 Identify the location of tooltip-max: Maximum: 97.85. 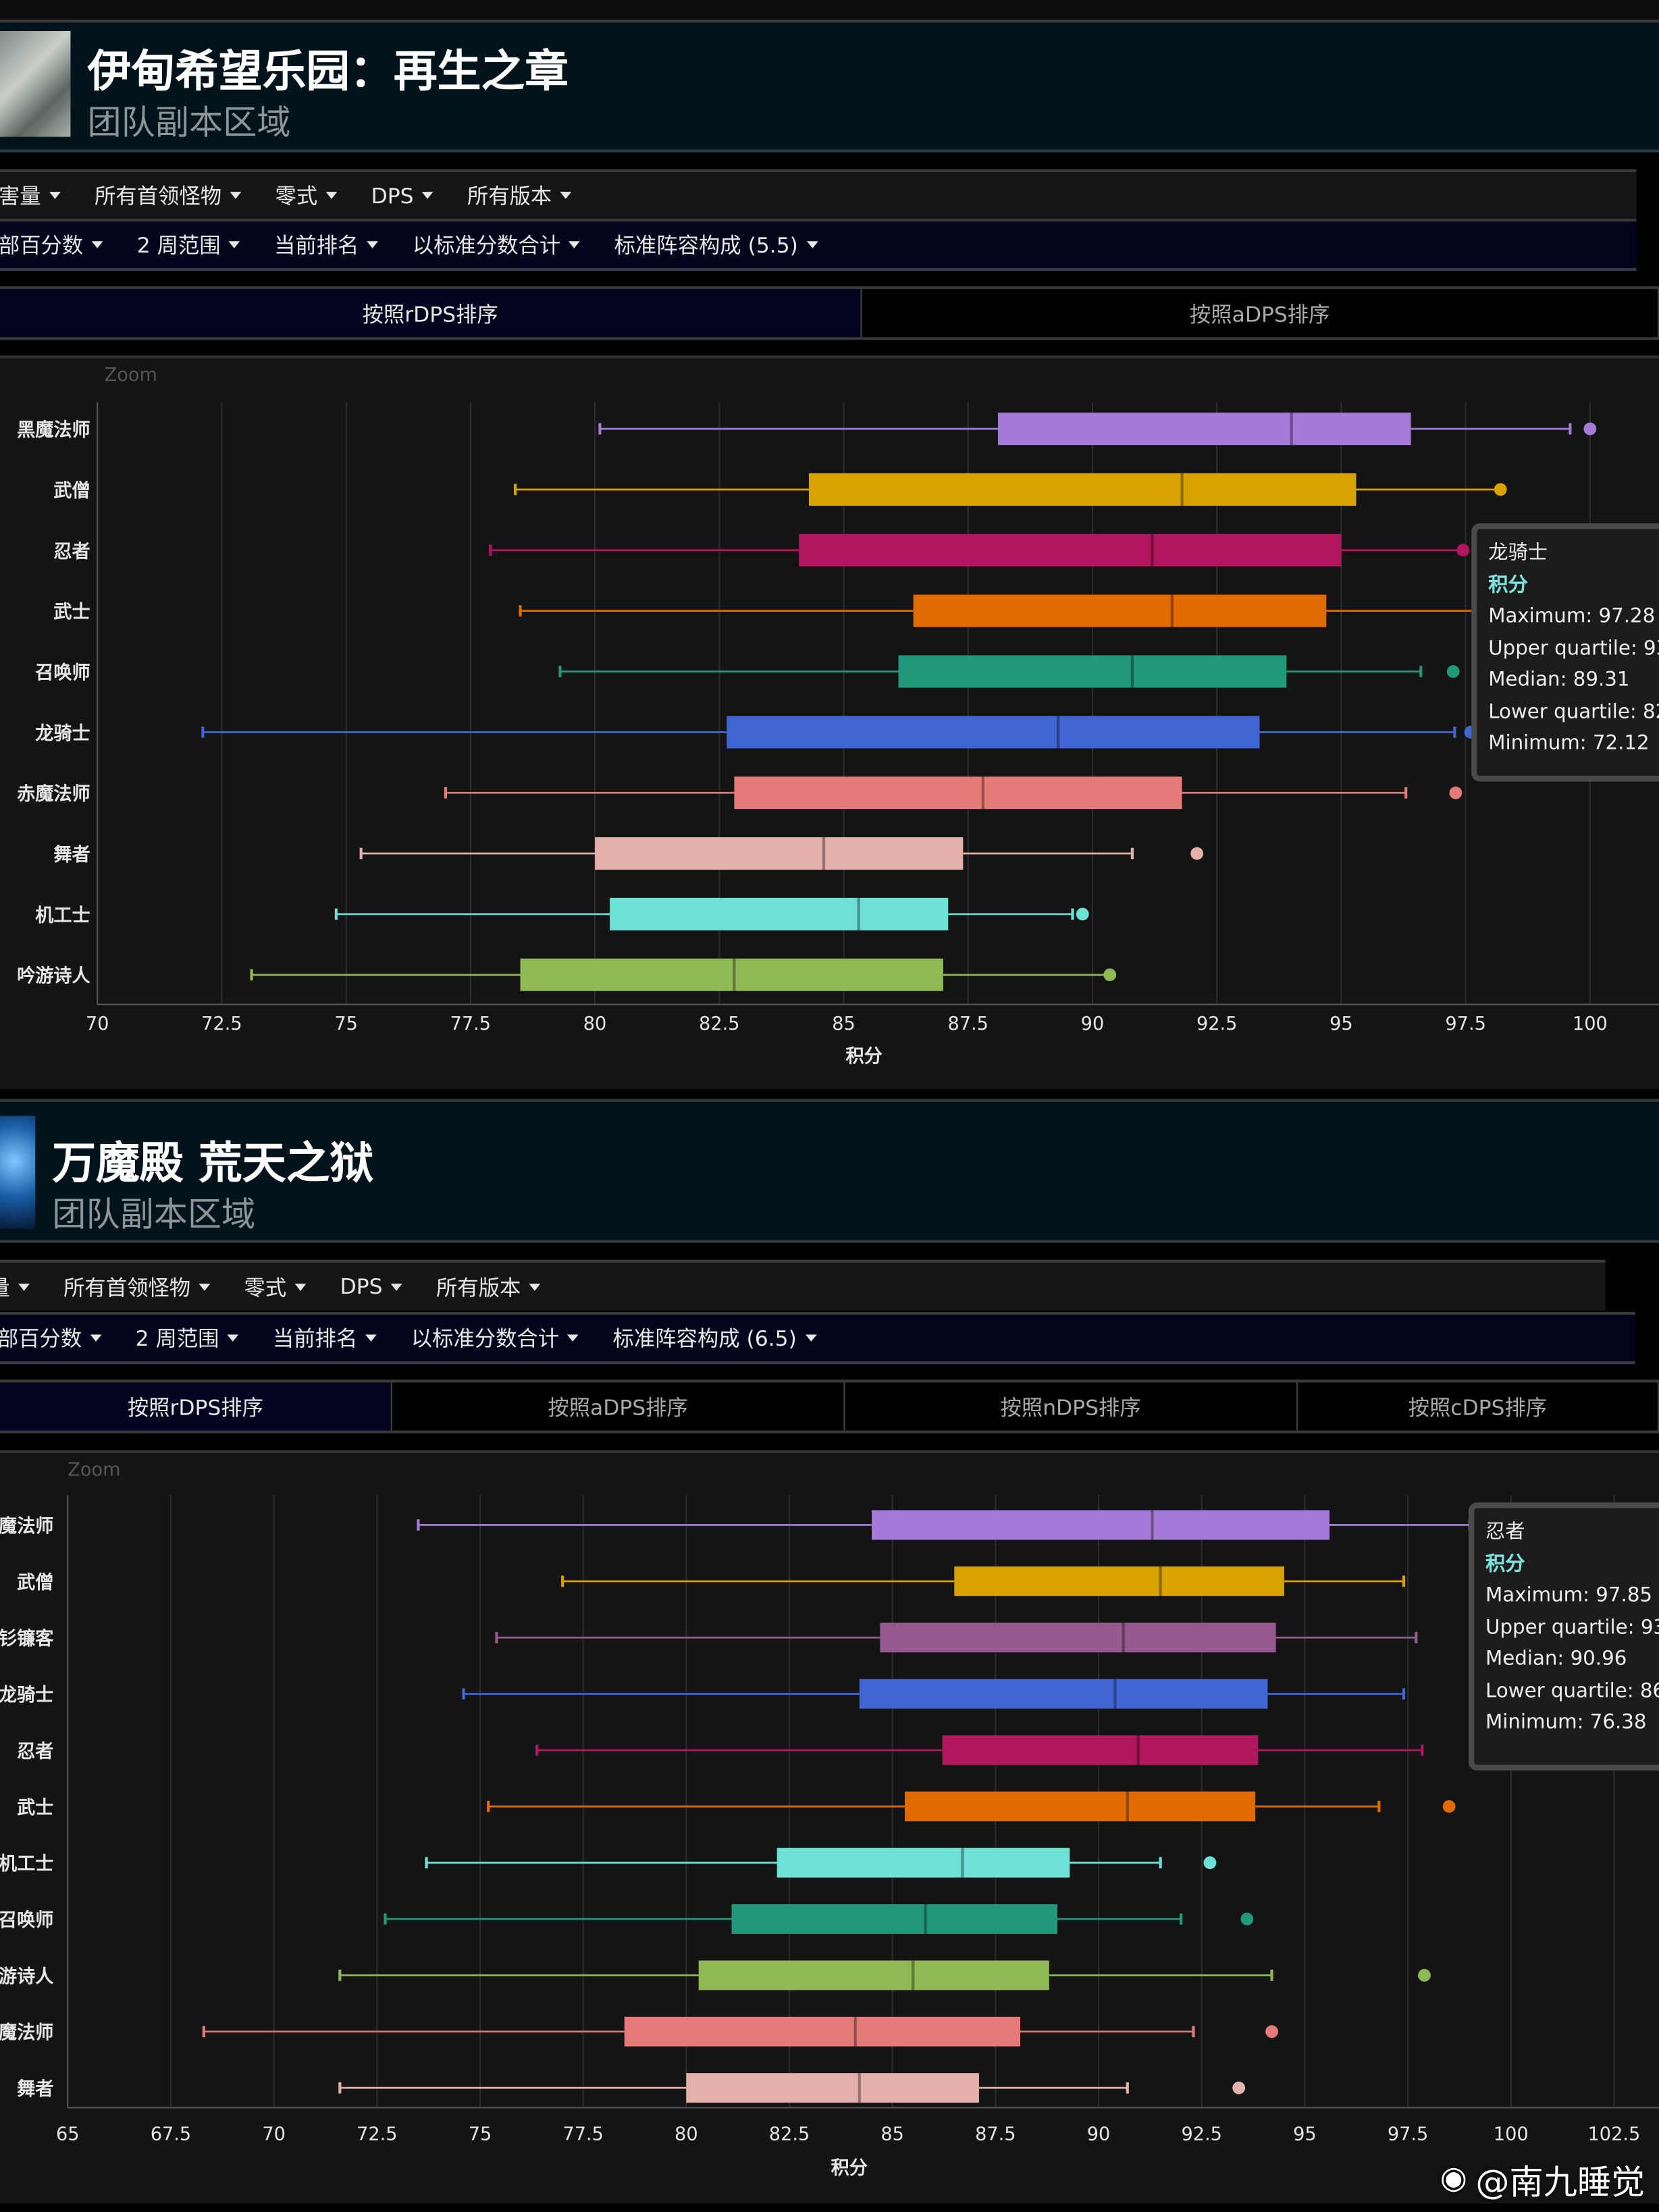
(1569, 1595).